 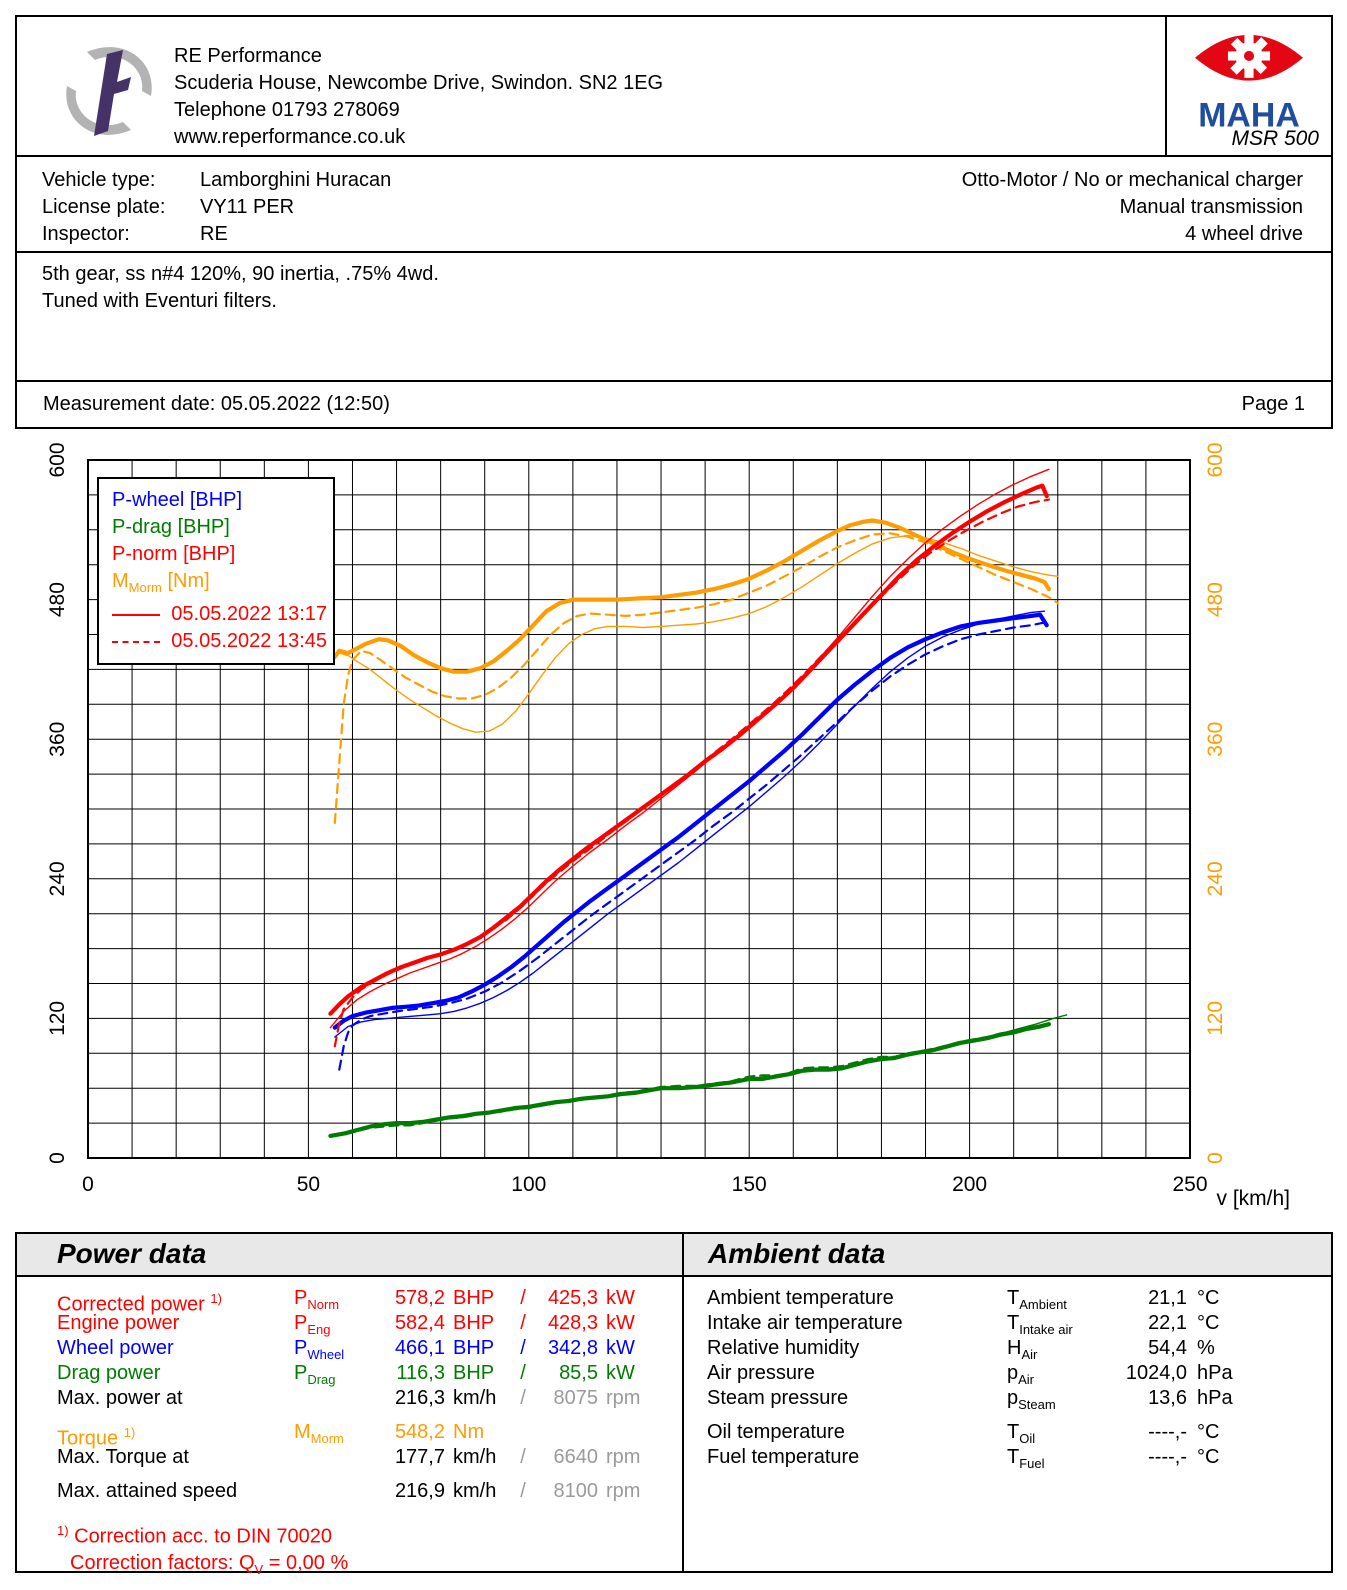 I want to click on vehicle-type-row: Vehicle type: Lamborghini Huracan, so click(x=216, y=180).